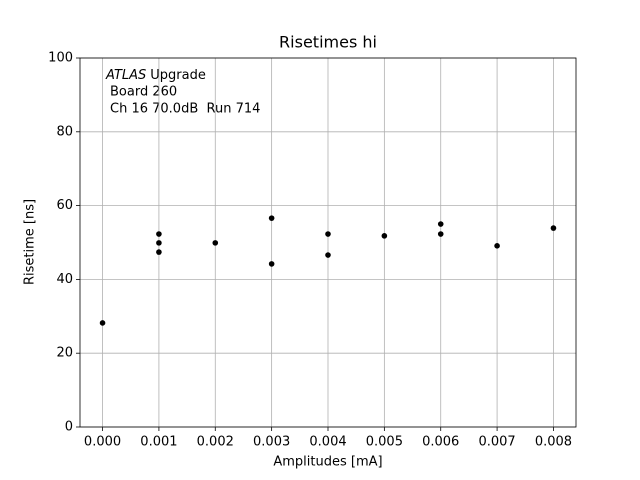 The height and width of the screenshot is (480, 640). Describe the element at coordinates (64, 131) in the screenshot. I see `y-tick-label: 80` at that location.